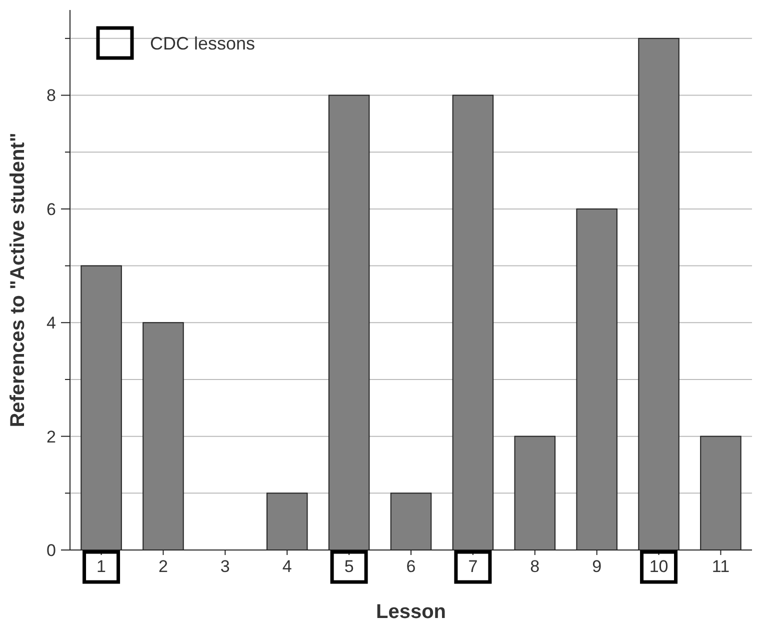 The image size is (762, 630). I want to click on x-tick-label: 10, so click(658, 566).